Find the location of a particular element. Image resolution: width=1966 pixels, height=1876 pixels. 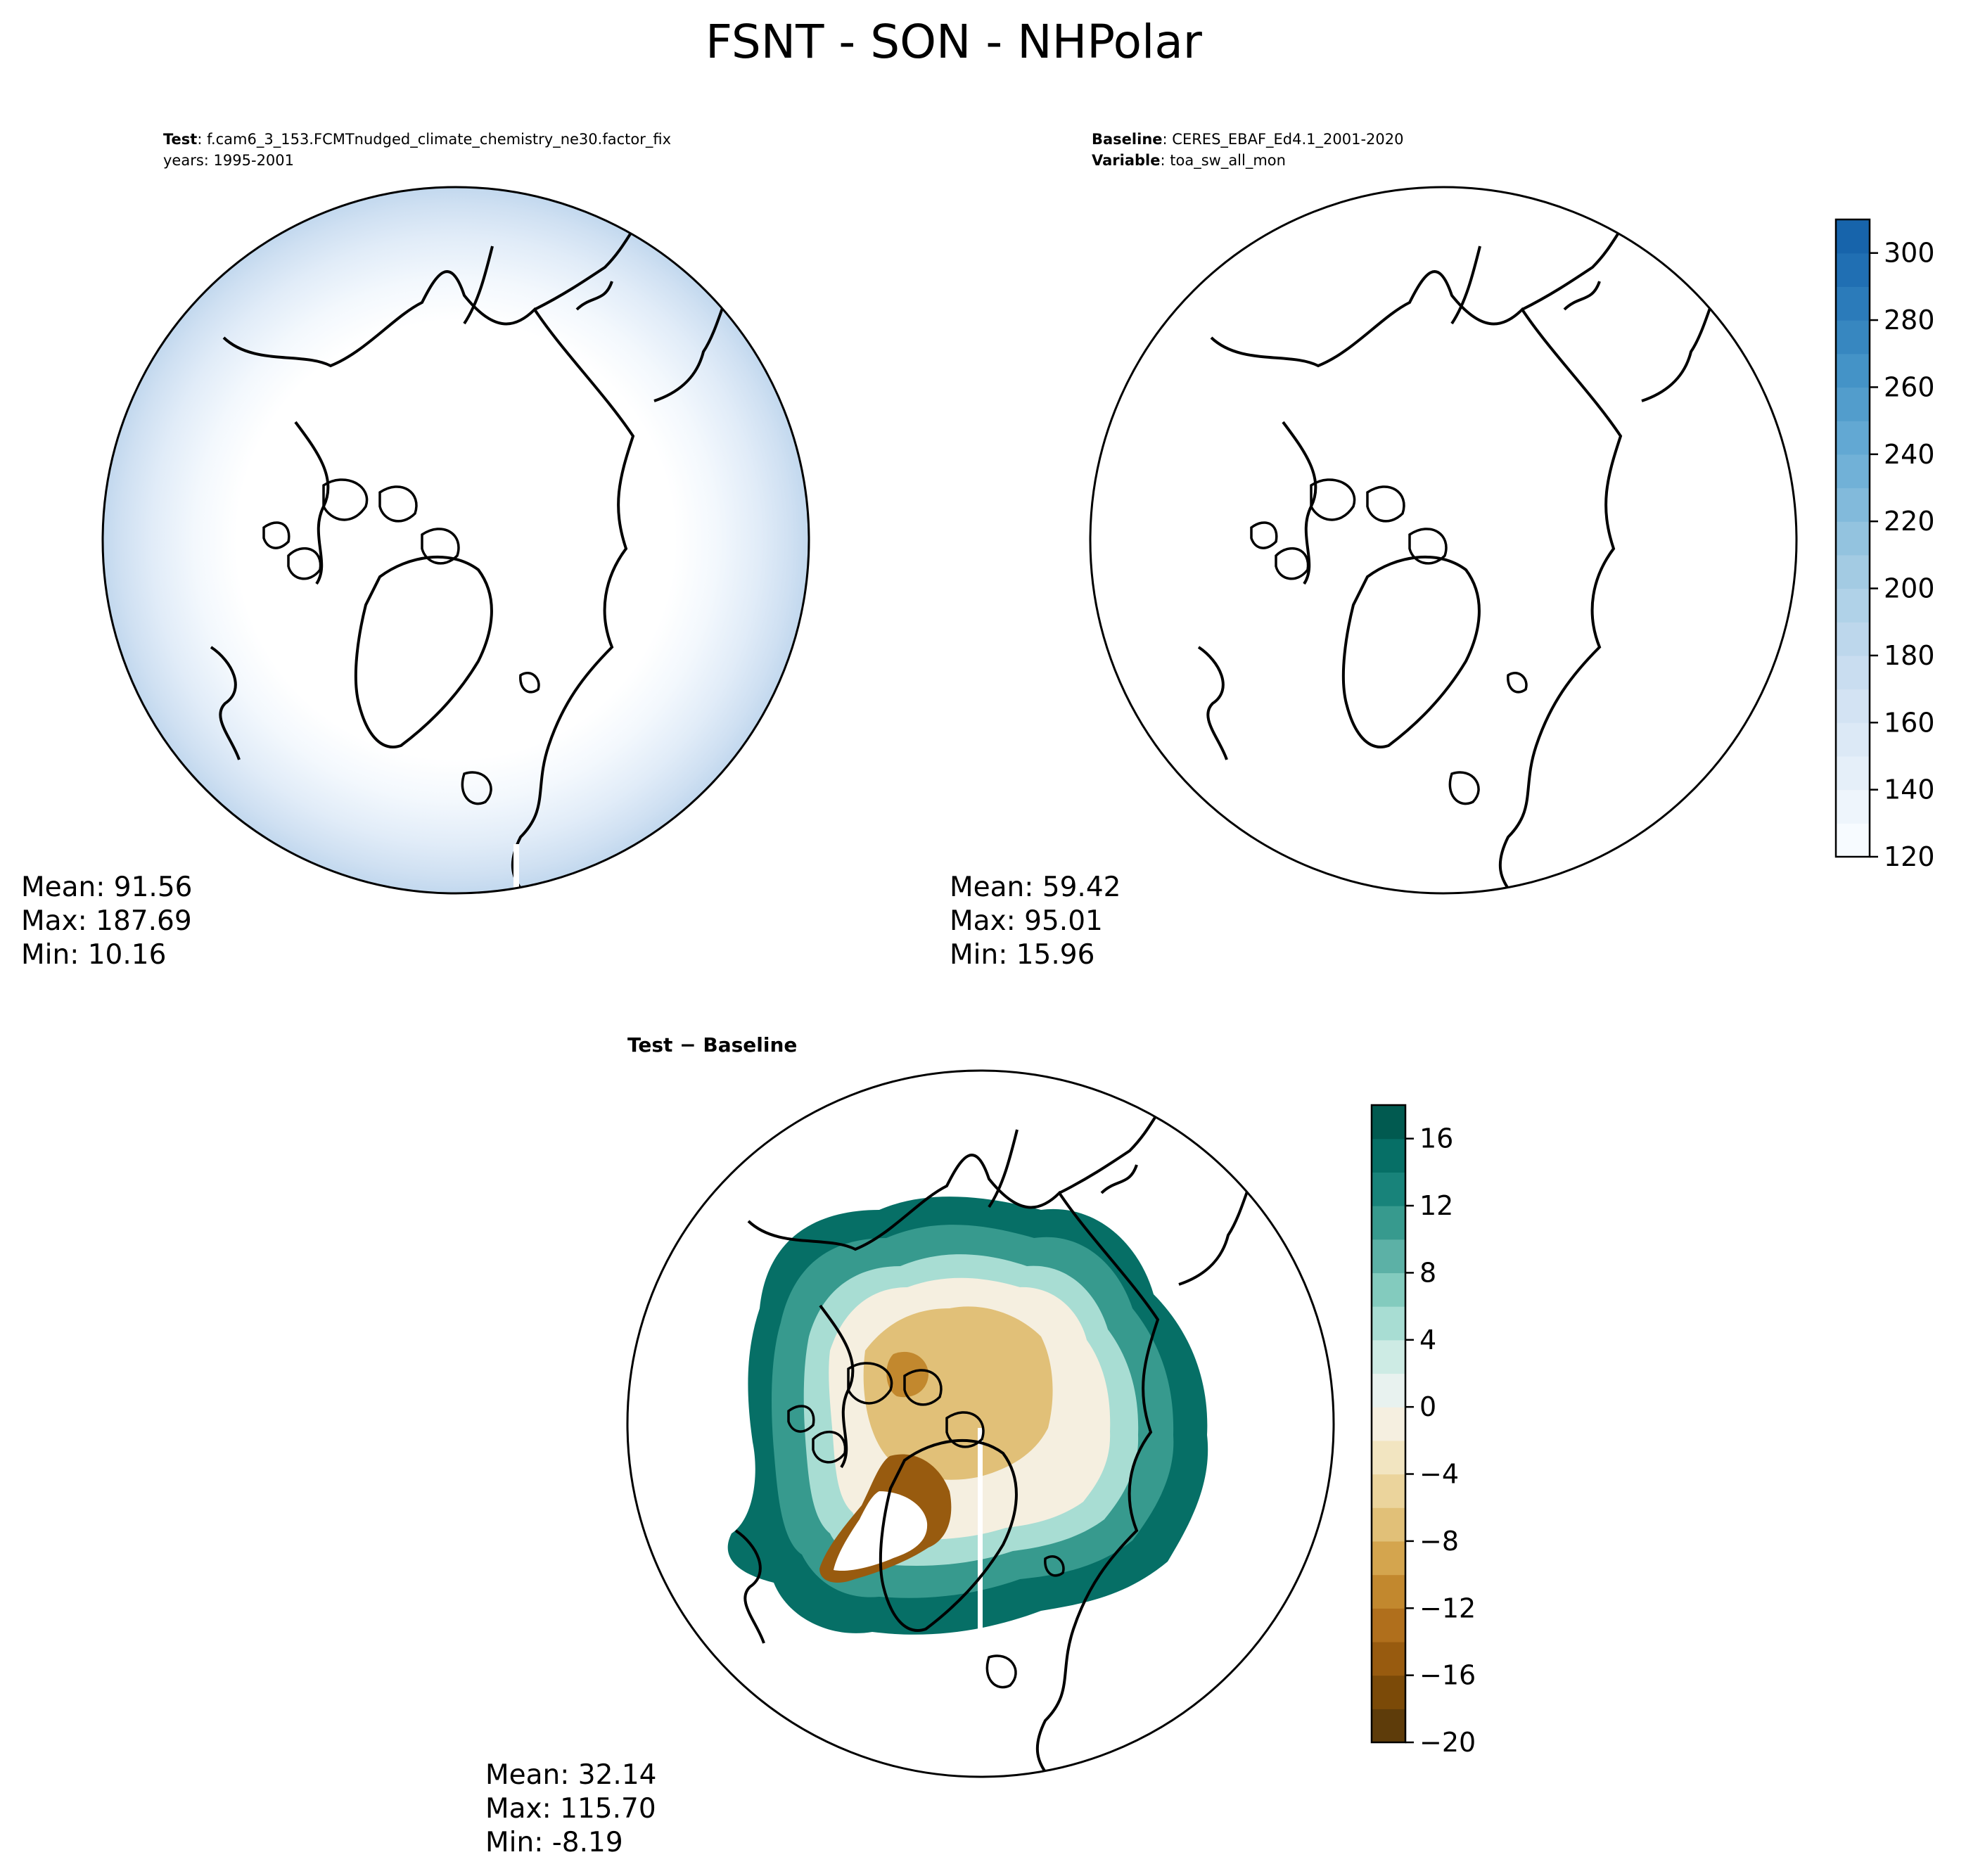

test-field is located at coordinates (456, 540).